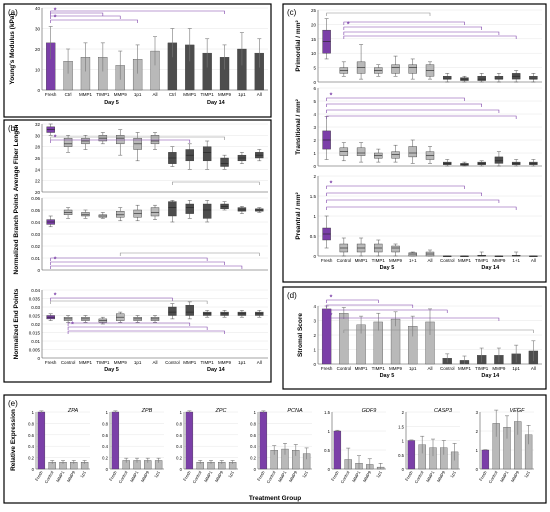 This screenshot has width=550, height=512. Describe the element at coordinates (38, 124) in the screenshot. I see `y-tick-label: 32` at that location.